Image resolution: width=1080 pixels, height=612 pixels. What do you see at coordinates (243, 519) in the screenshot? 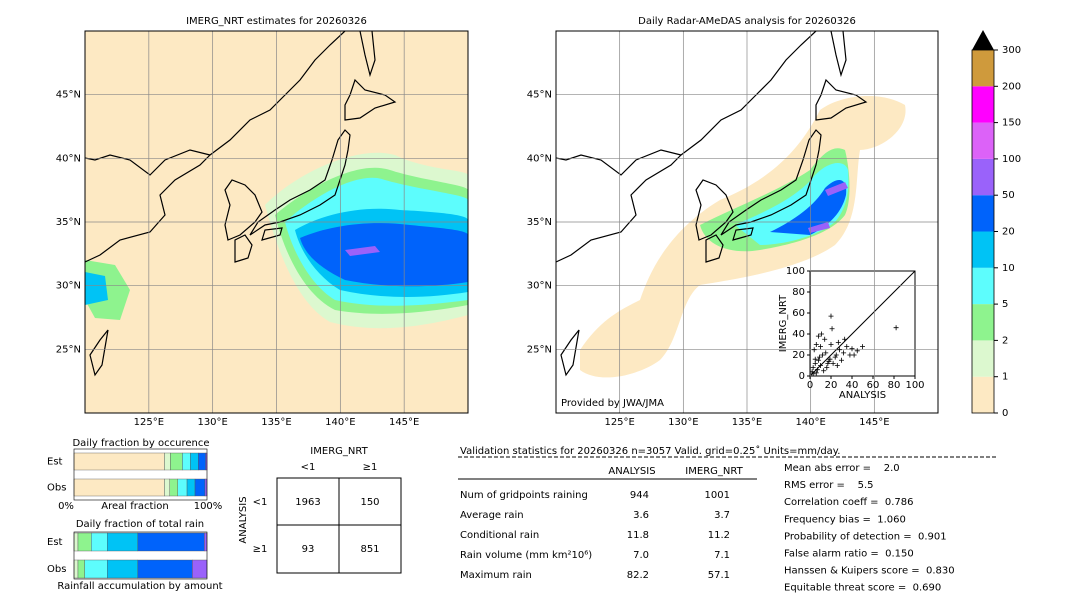
I see `row-title: ANALYSIS` at bounding box center [243, 519].